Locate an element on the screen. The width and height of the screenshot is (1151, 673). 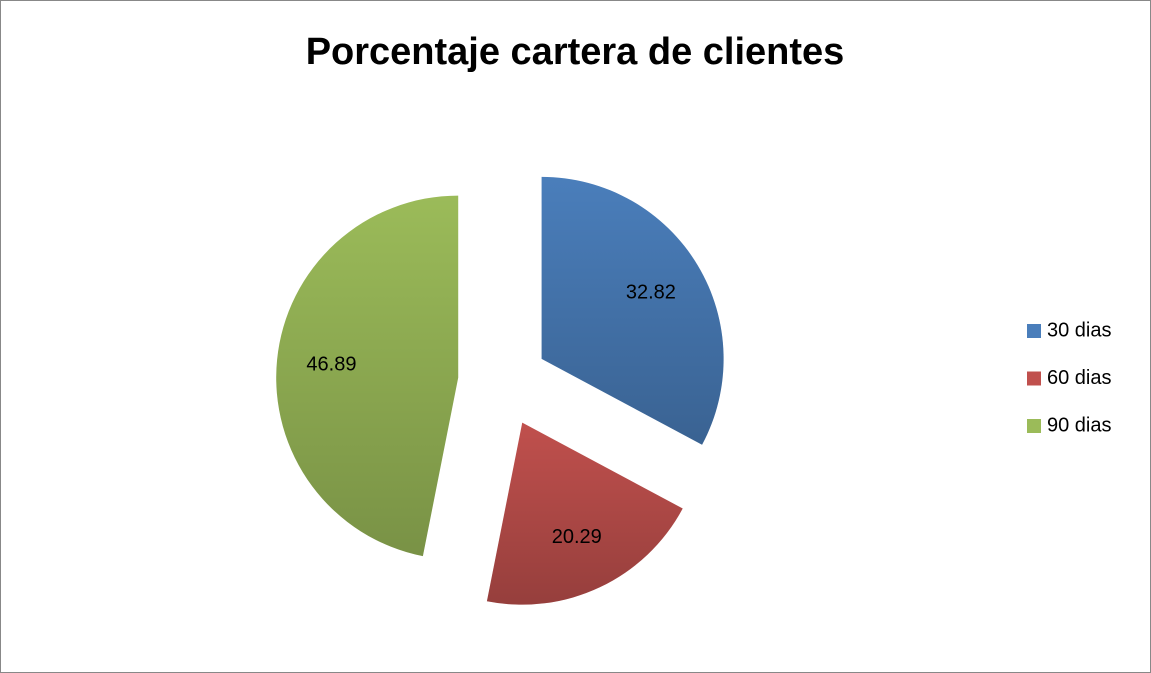
data-label: 20.29 is located at coordinates (577, 537).